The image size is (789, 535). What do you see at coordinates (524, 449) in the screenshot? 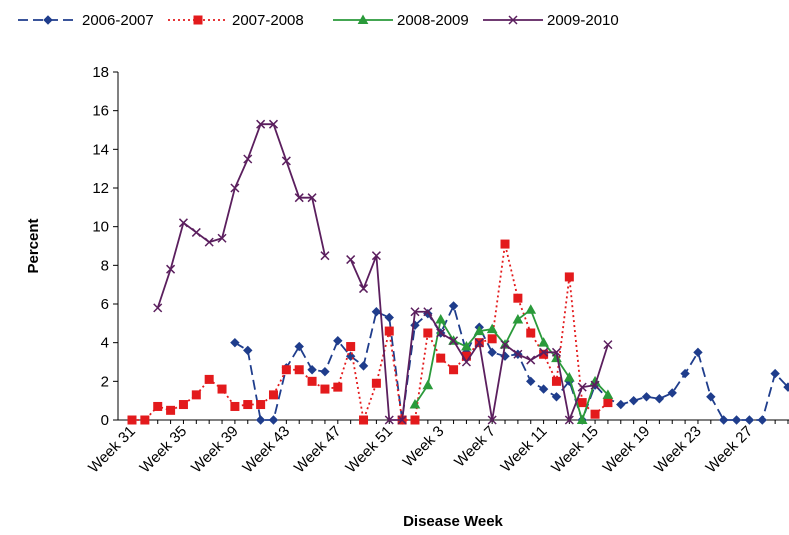
I see `x-tick-label: Week 11` at bounding box center [524, 449].